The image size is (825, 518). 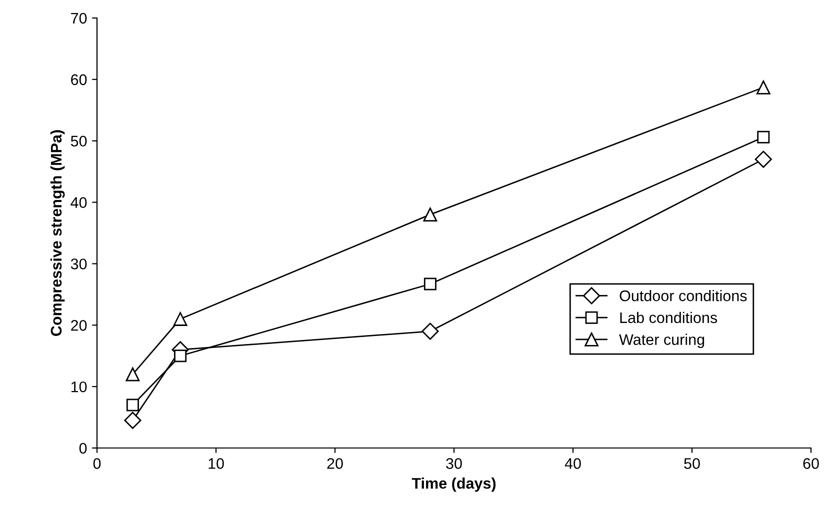 What do you see at coordinates (572, 463) in the screenshot?
I see `x-tick-label: 40` at bounding box center [572, 463].